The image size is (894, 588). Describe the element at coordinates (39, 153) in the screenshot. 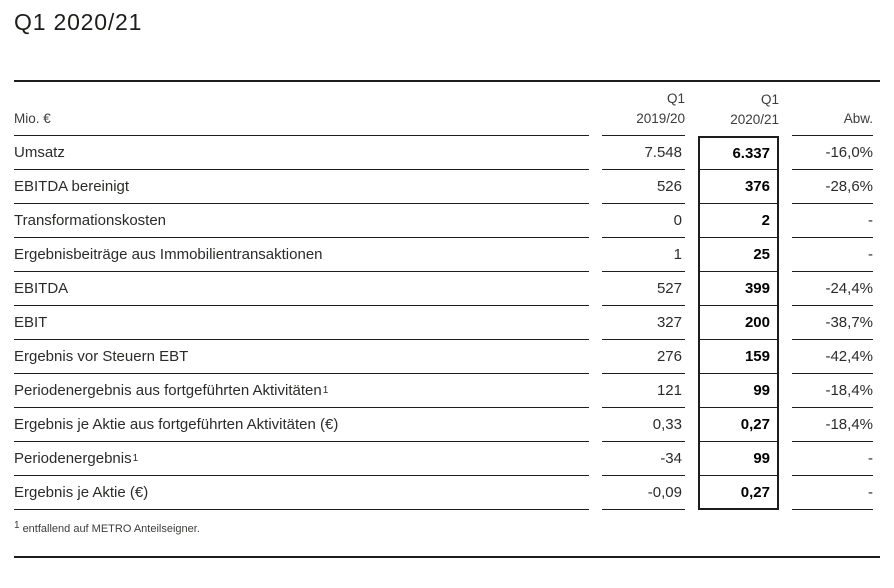

I see `row-label-text: Umsatz` at that location.